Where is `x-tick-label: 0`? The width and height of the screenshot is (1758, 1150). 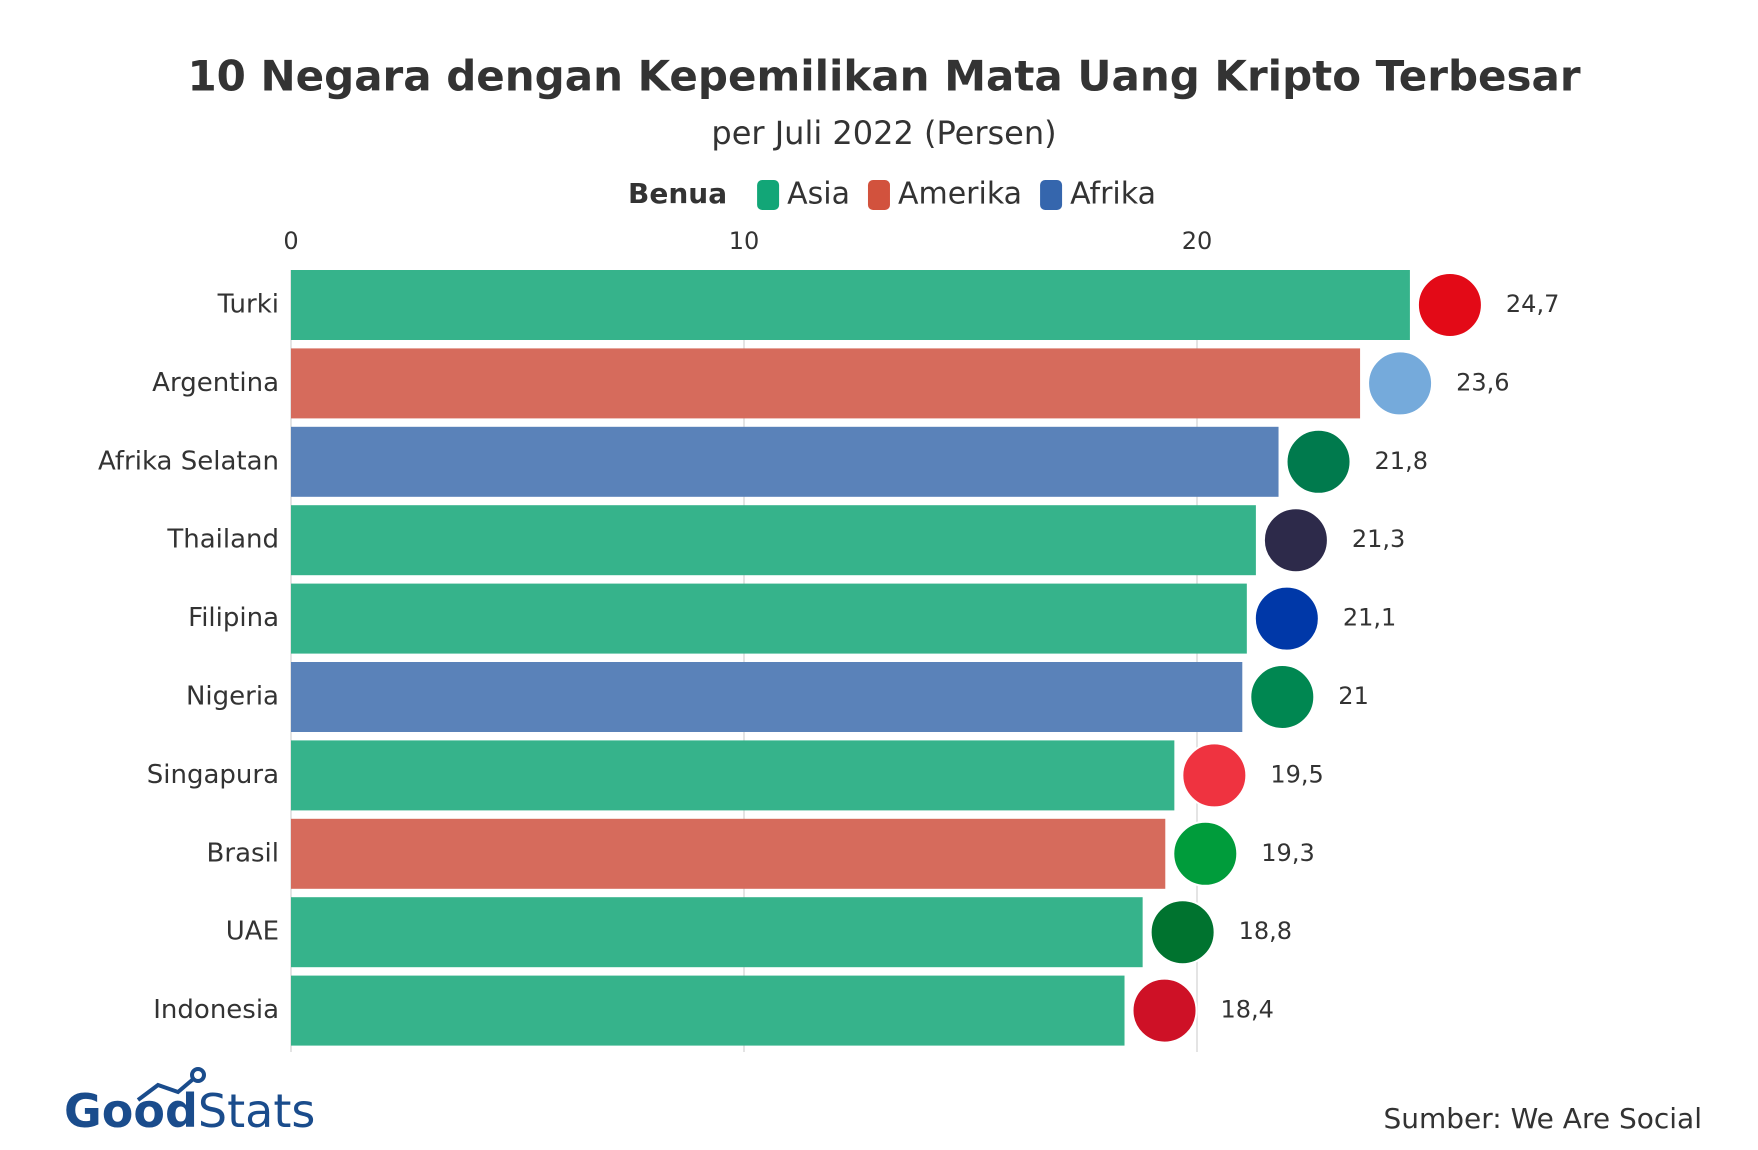
x-tick-label: 0 is located at coordinates (290, 241).